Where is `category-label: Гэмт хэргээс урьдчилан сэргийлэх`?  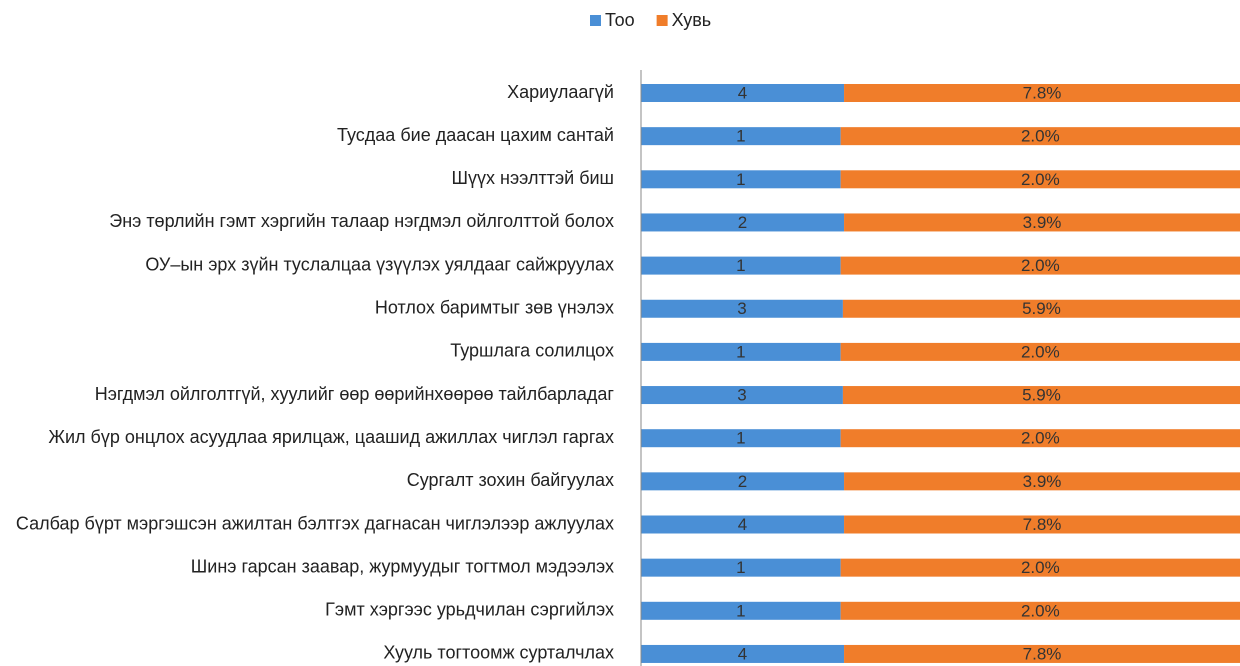
category-label: Гэмт хэргээс урьдчилан сэргийлэх is located at coordinates (469, 610).